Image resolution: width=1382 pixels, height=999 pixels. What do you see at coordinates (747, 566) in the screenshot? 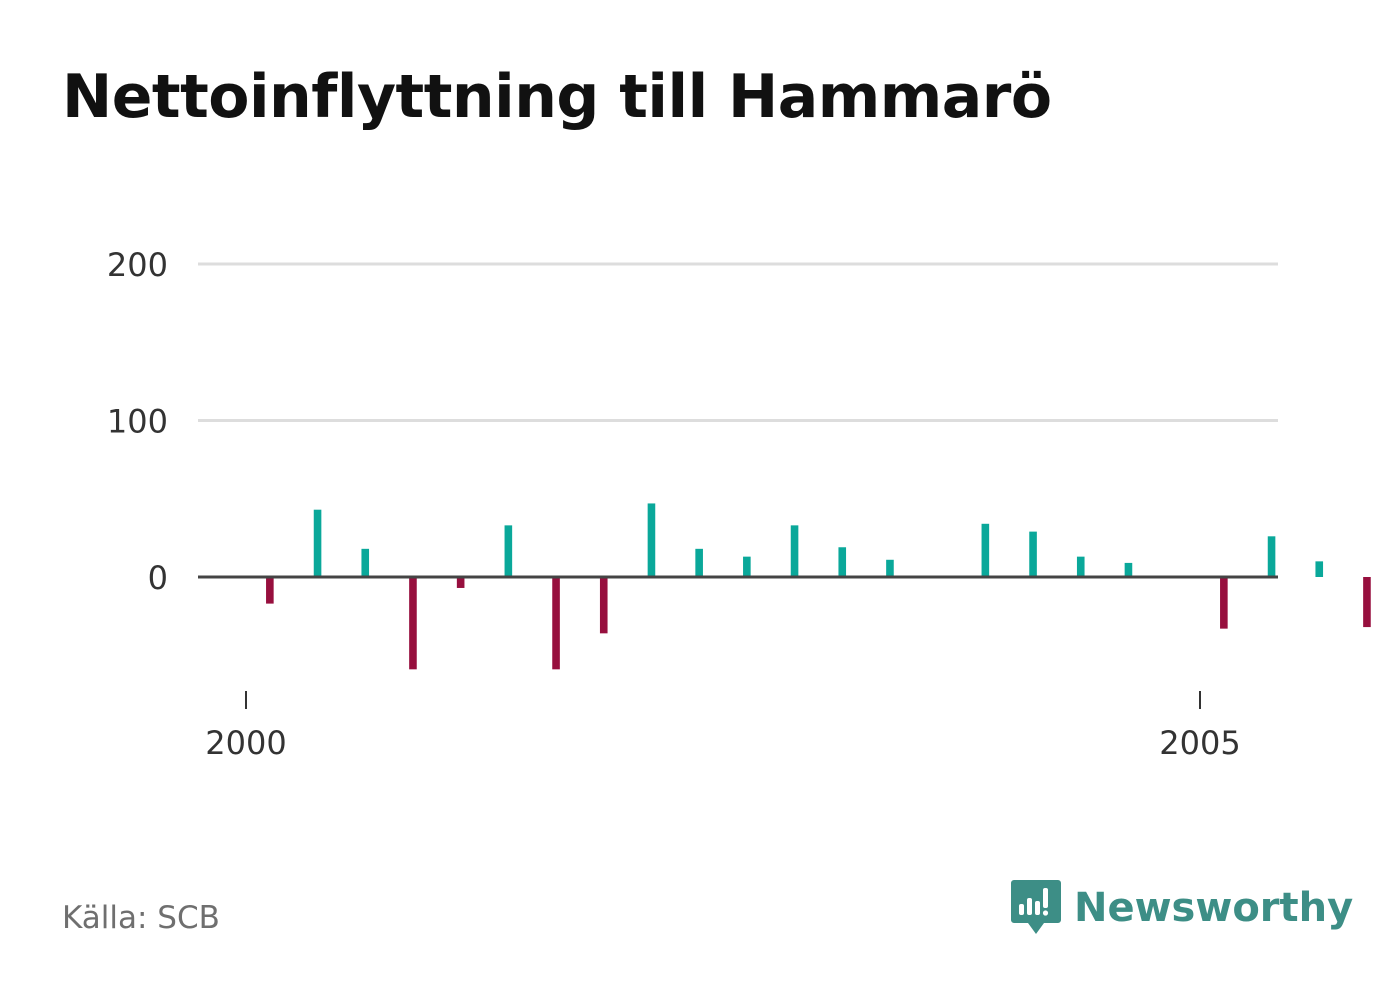
I see `bar-2002-k3` at bounding box center [747, 566].